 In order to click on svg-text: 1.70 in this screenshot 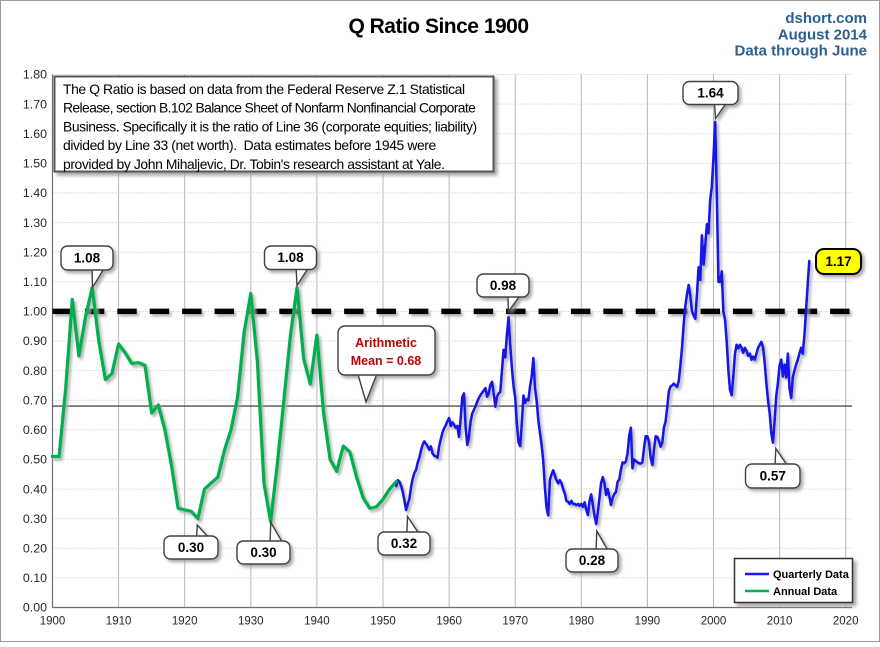, I will do `click(35, 104)`.